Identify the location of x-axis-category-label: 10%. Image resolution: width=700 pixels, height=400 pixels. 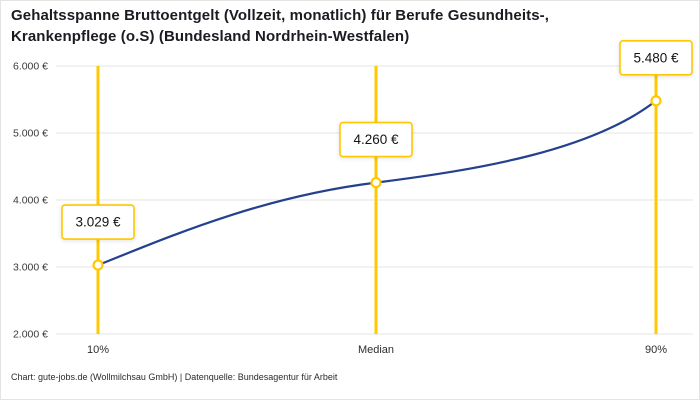
(98, 350).